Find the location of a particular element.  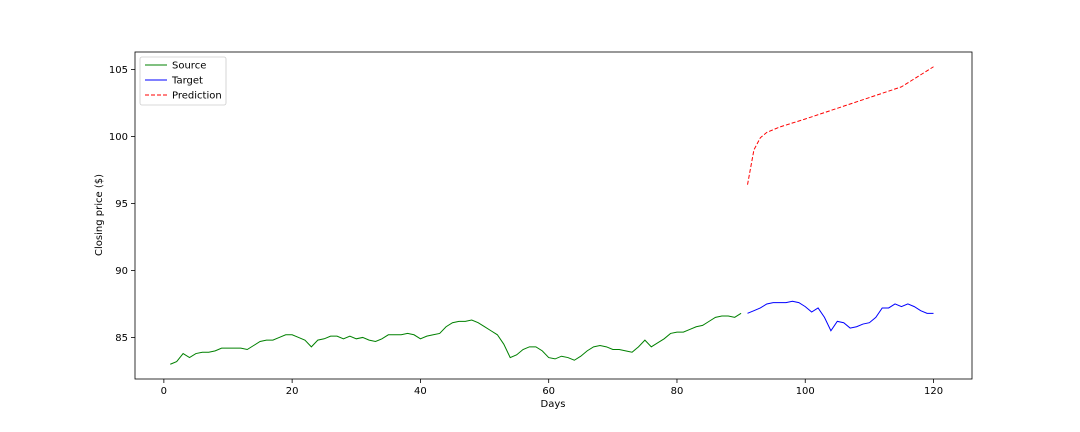

y-tick-label: 95 is located at coordinates (121, 204).